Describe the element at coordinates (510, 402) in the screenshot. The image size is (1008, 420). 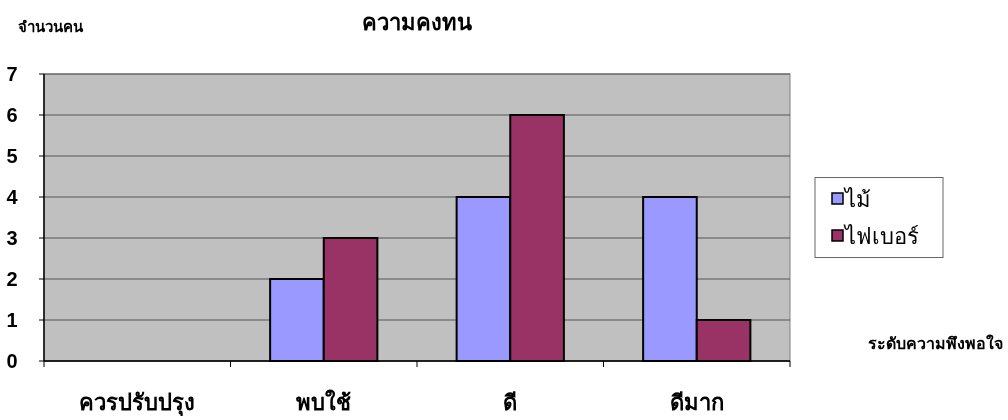
I see `x-tick-label: ดี` at that location.